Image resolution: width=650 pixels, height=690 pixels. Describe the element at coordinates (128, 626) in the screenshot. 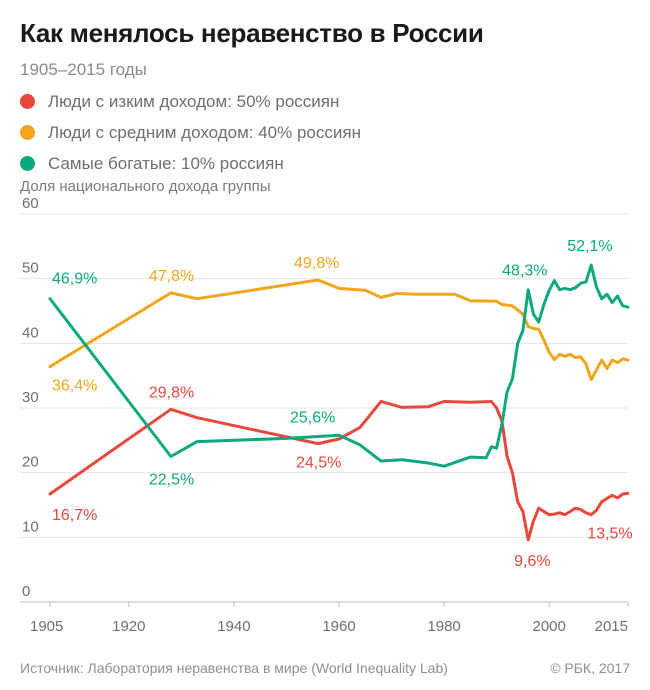

I see `x-tick-1920: 1920` at that location.